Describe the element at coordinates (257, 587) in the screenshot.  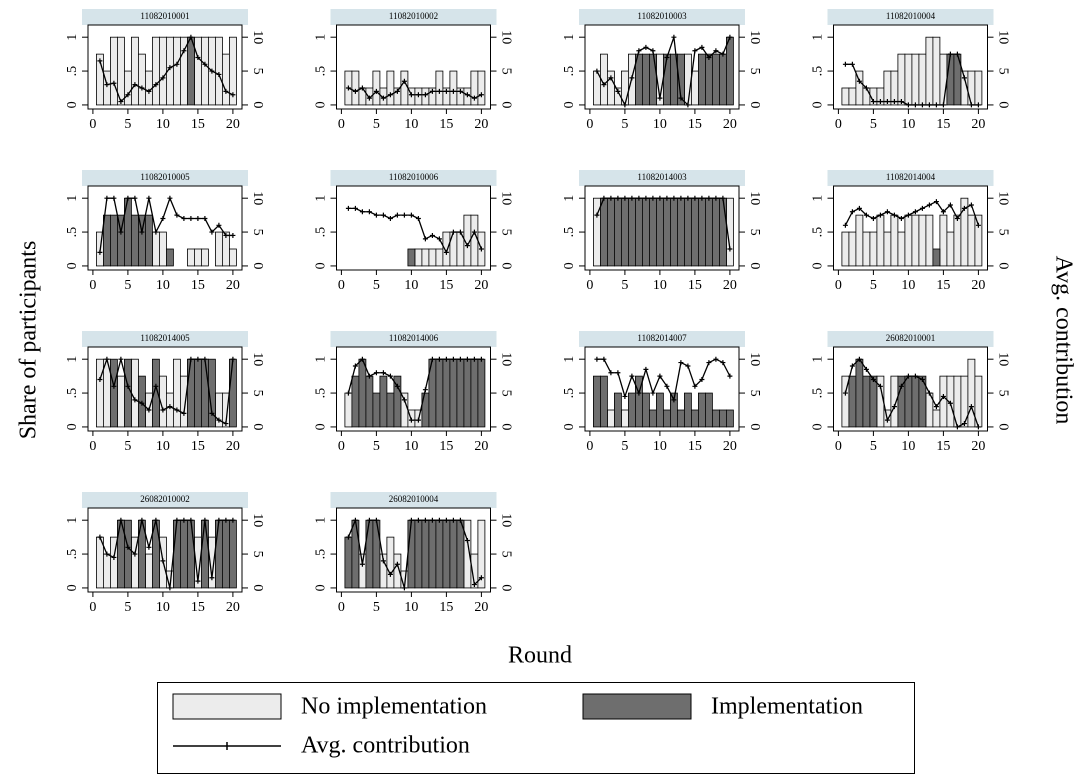
I see `y2-tick-label: 0` at that location.